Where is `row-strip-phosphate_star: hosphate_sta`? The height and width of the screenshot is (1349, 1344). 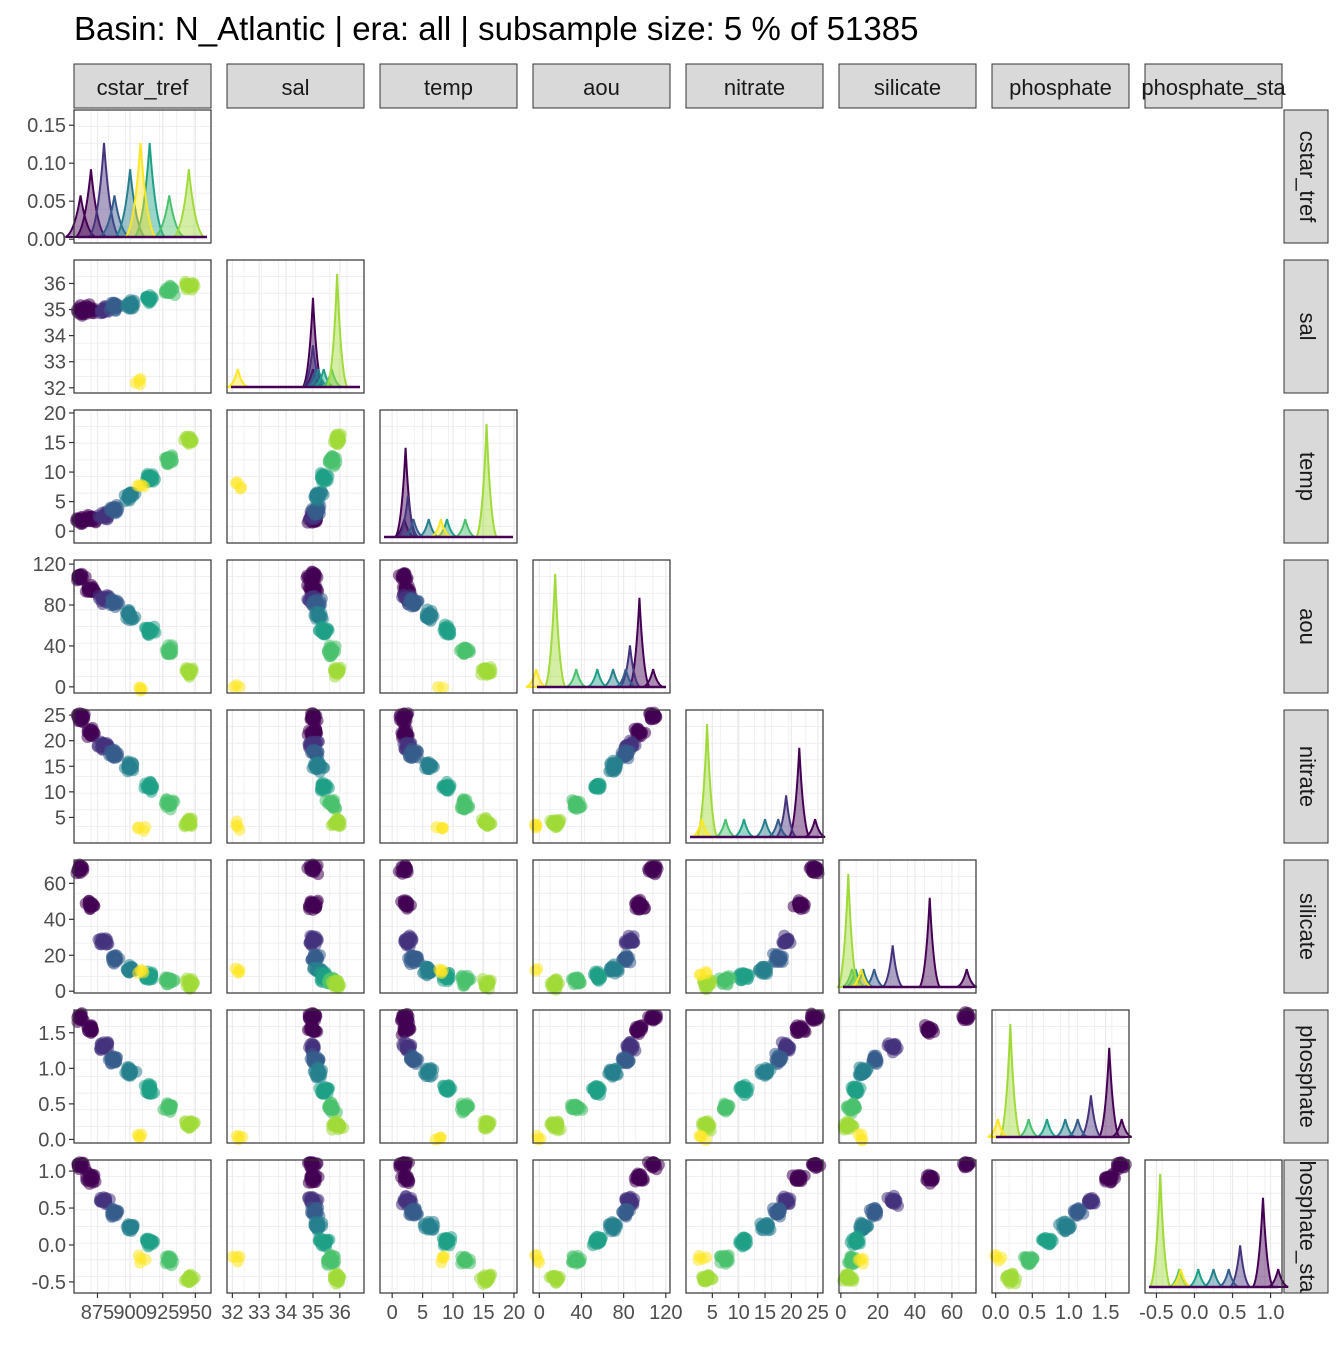
row-strip-phosphate_star: hosphate_sta is located at coordinates (1306, 1226).